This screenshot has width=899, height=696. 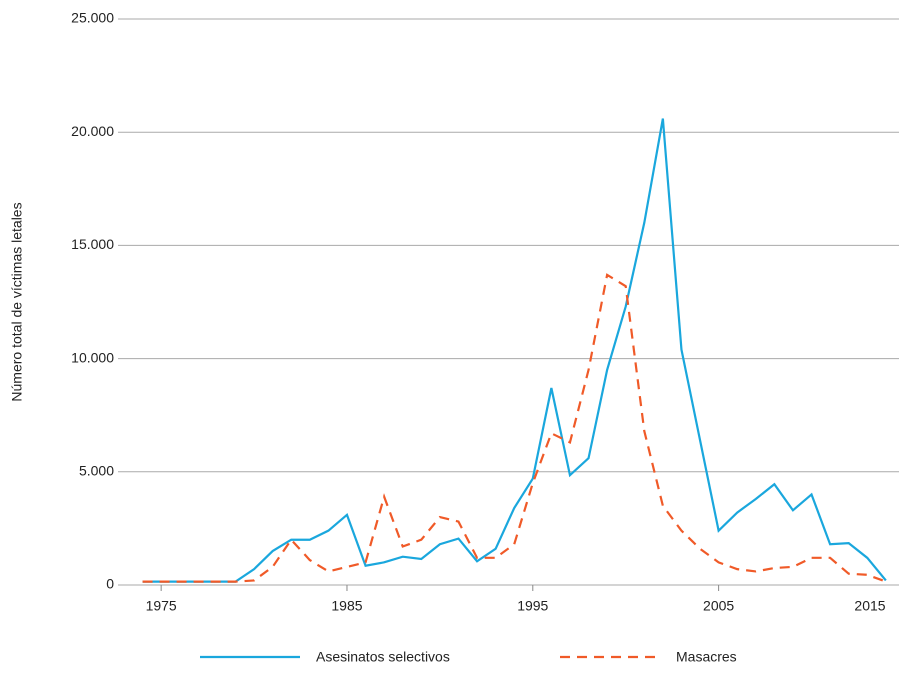 What do you see at coordinates (17, 301) in the screenshot?
I see `y-axis-label: Número total de víctimas letales` at bounding box center [17, 301].